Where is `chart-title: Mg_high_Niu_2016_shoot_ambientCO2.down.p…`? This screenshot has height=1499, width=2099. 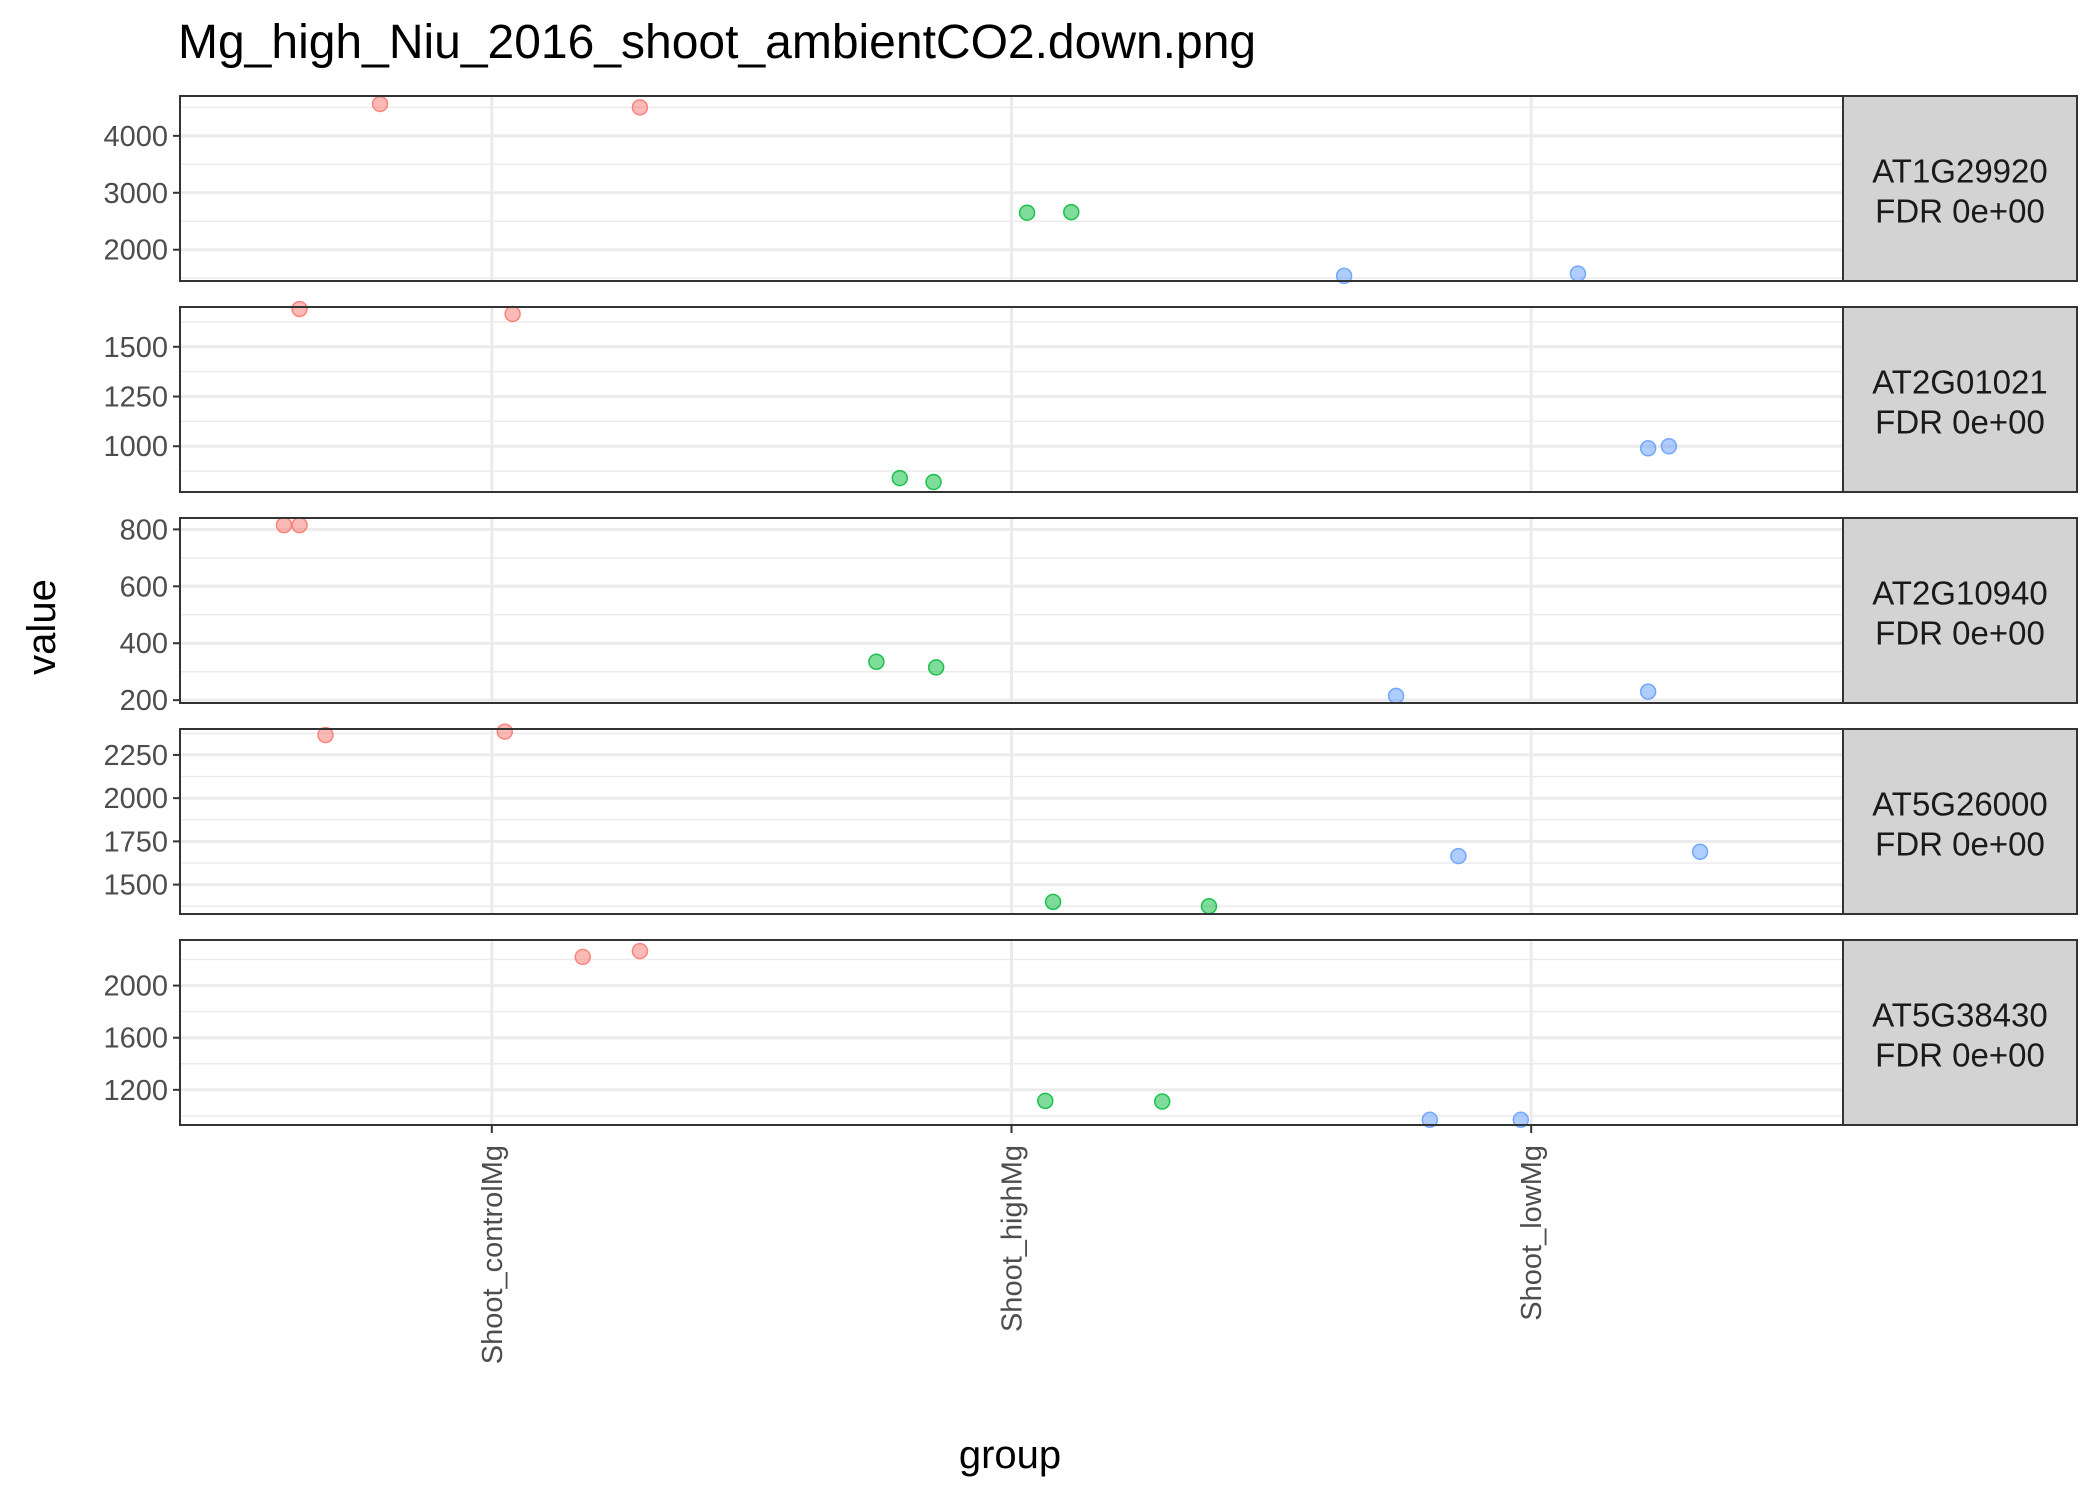 chart-title: Mg_high_Niu_2016_shoot_ambientCO2.down.p… is located at coordinates (717, 42).